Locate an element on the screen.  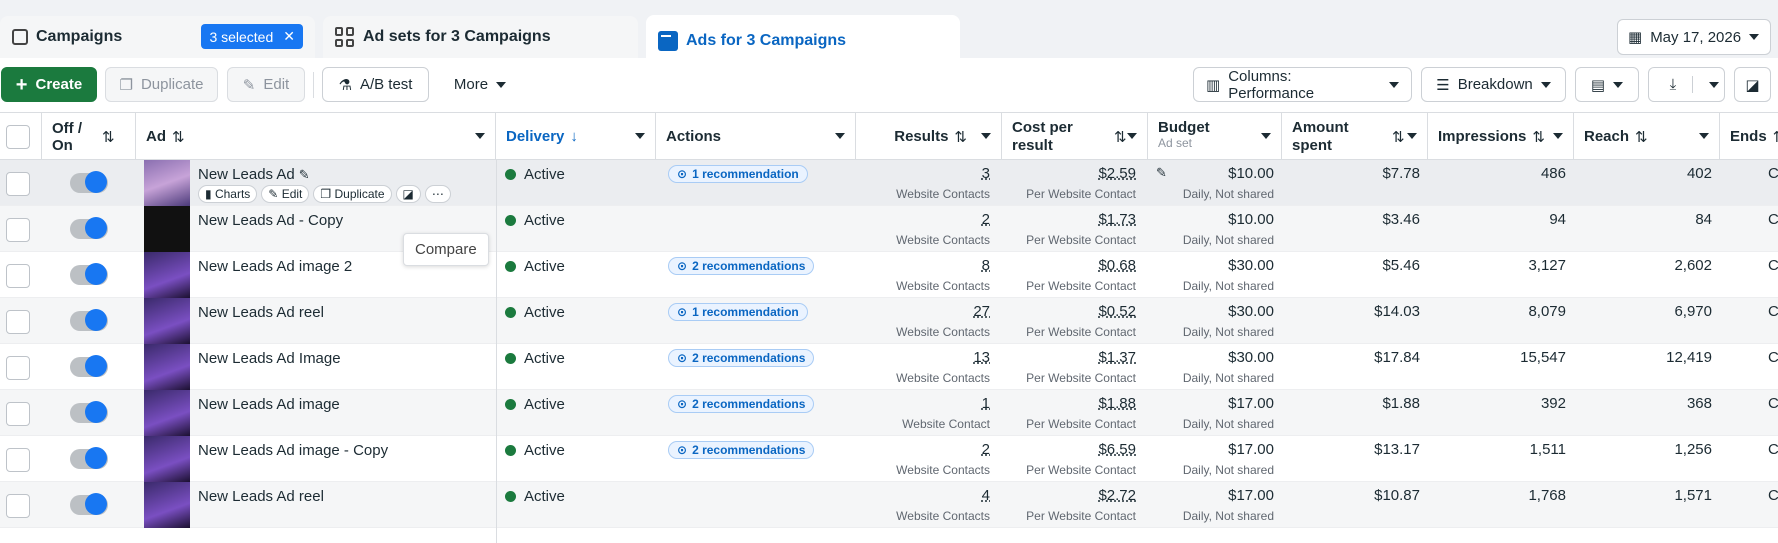
header-ad: Ad ⇅ is located at coordinates (316, 136).